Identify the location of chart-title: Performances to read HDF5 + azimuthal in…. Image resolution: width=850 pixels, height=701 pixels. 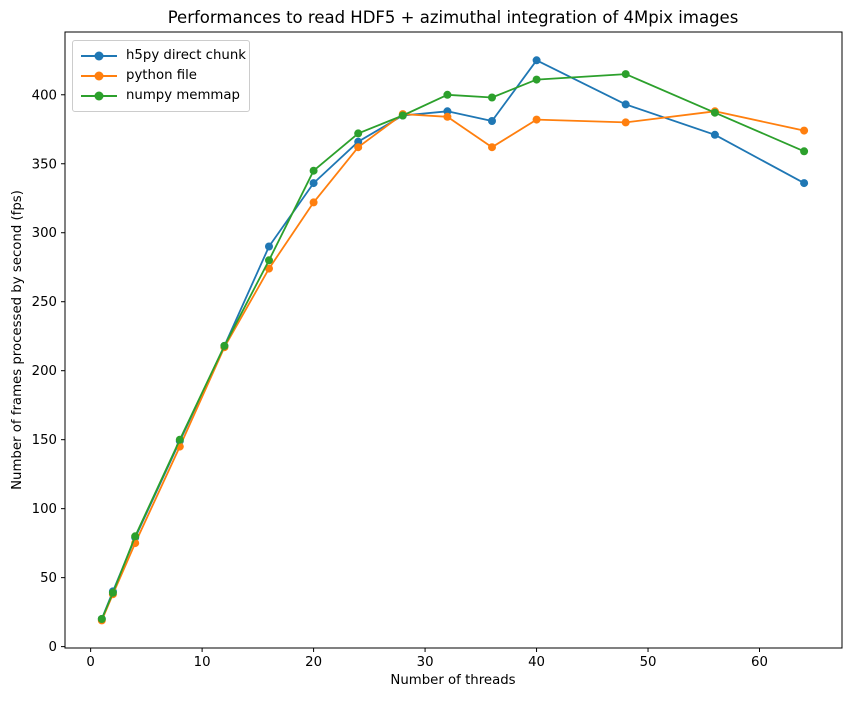
(453, 17).